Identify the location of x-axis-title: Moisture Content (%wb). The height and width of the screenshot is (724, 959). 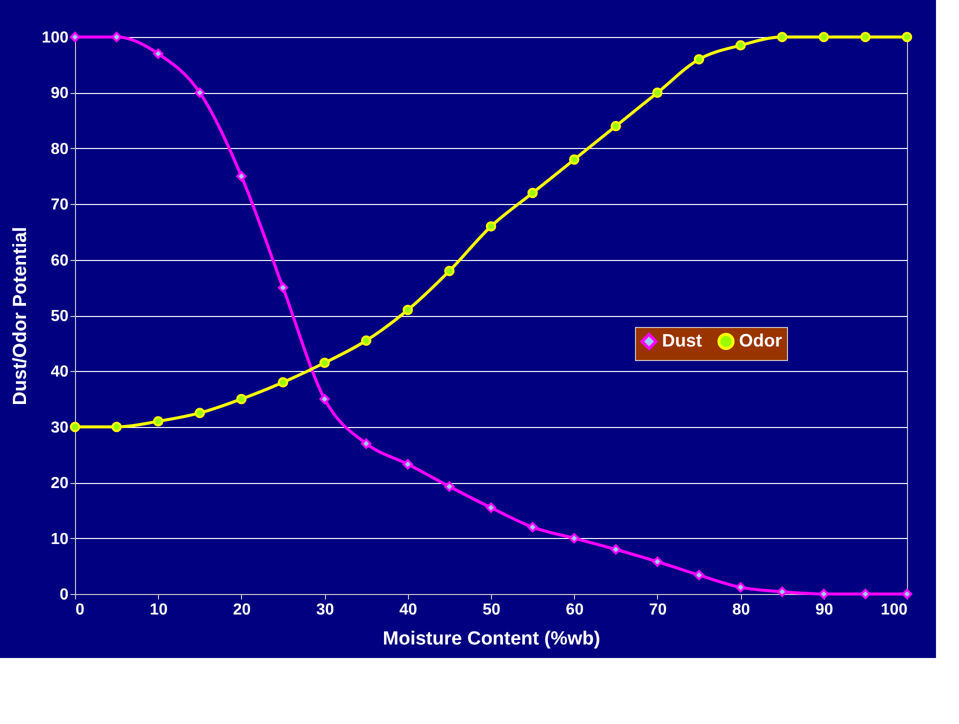
(491, 639).